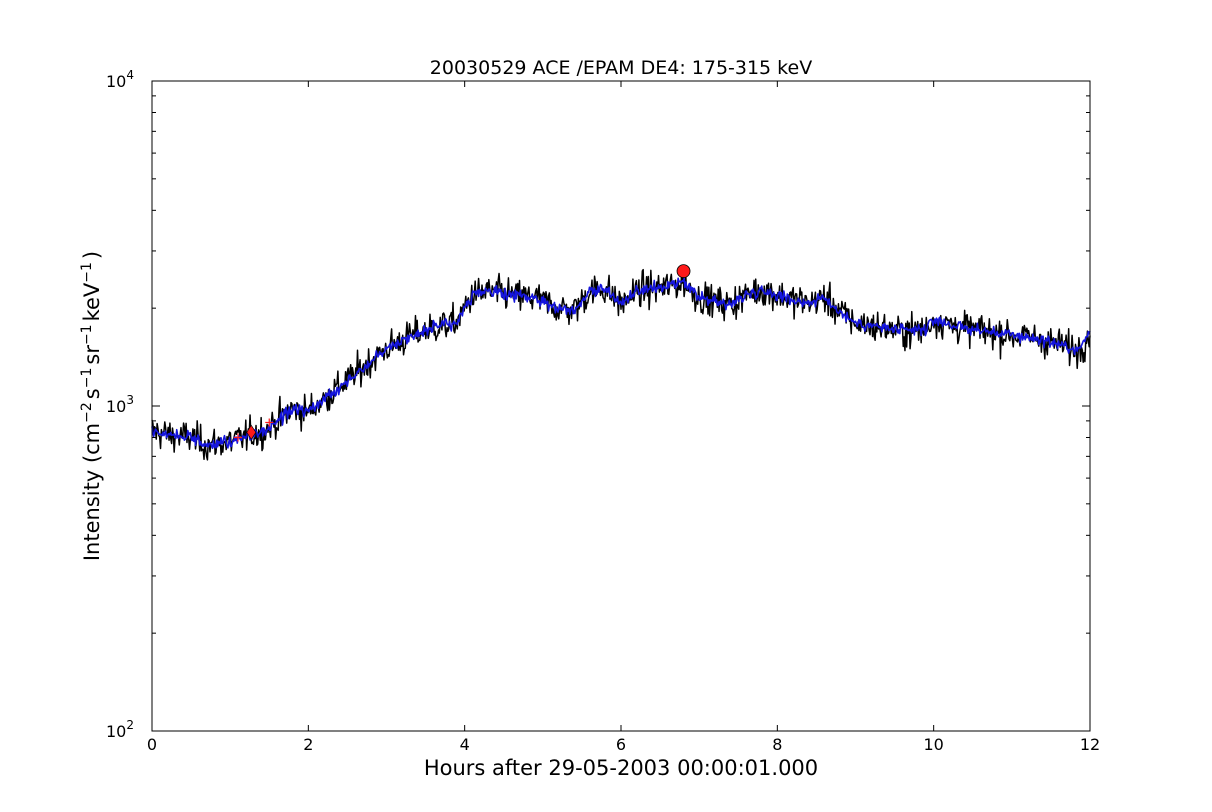 This screenshot has width=1212, height=812. Describe the element at coordinates (92, 255) in the screenshot. I see `y-label-suffix: )` at that location.